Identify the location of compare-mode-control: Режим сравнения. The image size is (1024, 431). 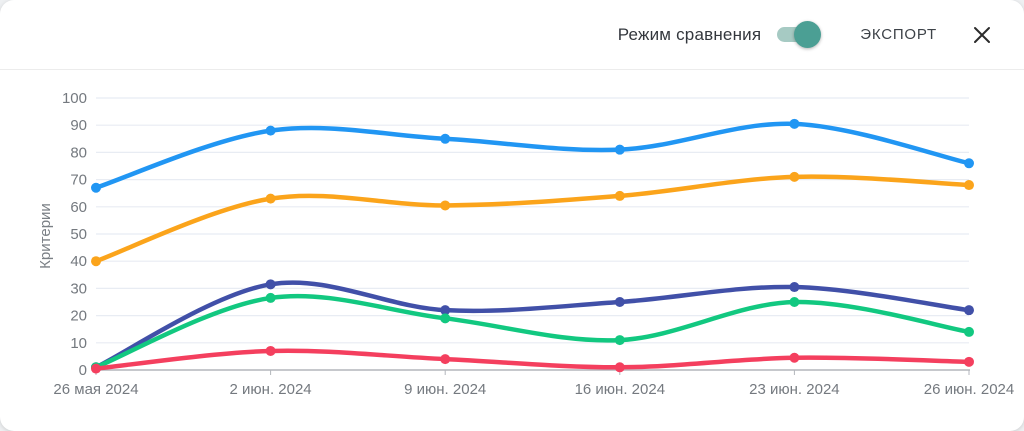
(721, 34).